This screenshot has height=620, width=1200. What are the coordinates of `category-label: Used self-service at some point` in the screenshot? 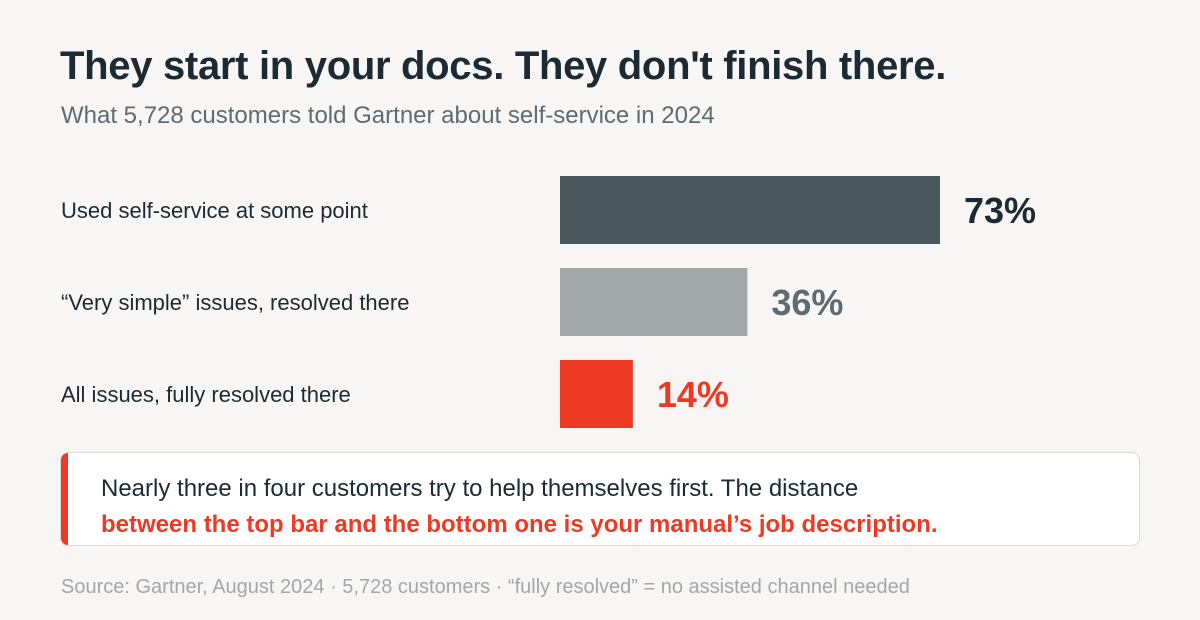 It's located at (214, 210).